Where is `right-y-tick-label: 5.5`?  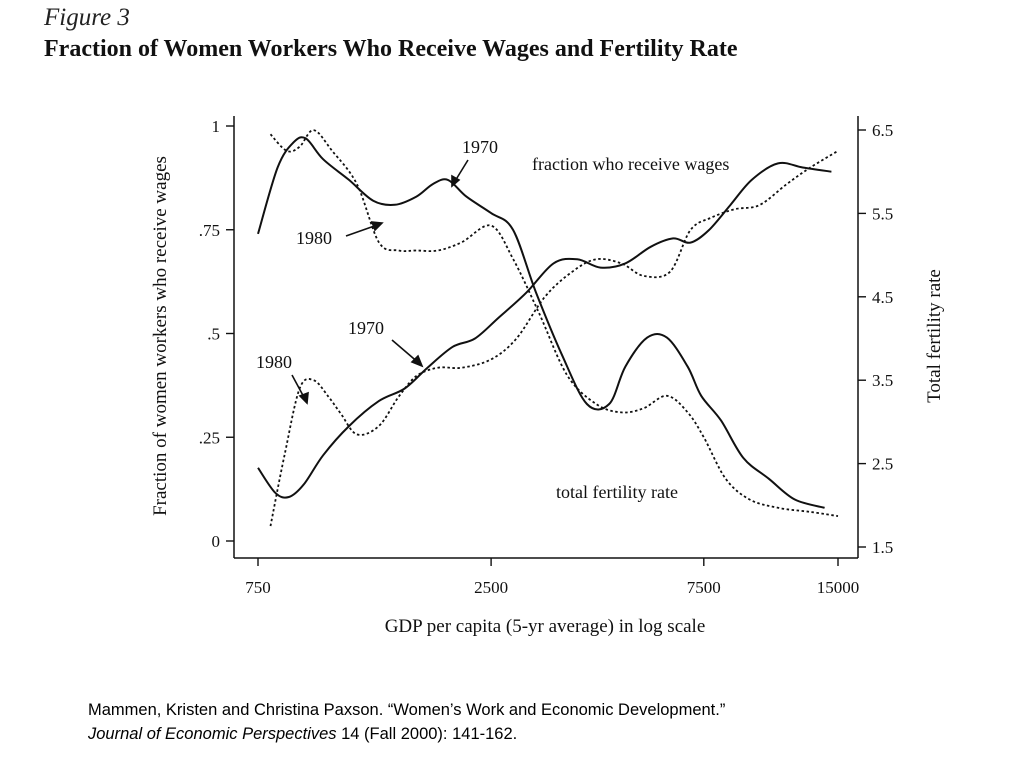 right-y-tick-label: 5.5 is located at coordinates (882, 213).